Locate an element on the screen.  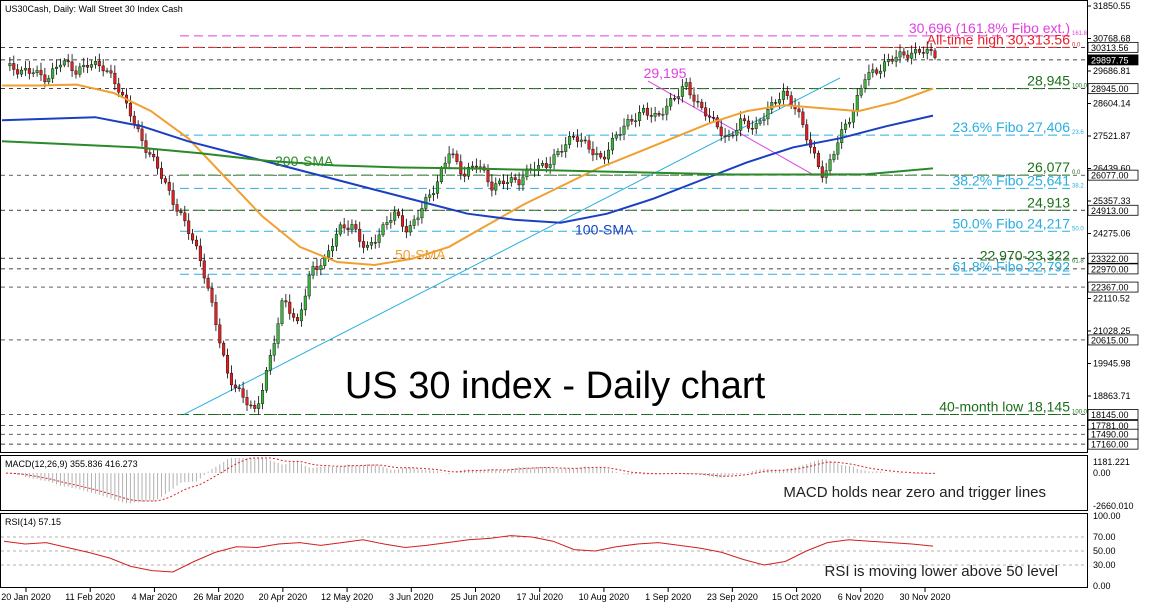
level-label: 29,195 is located at coordinates (665, 73).